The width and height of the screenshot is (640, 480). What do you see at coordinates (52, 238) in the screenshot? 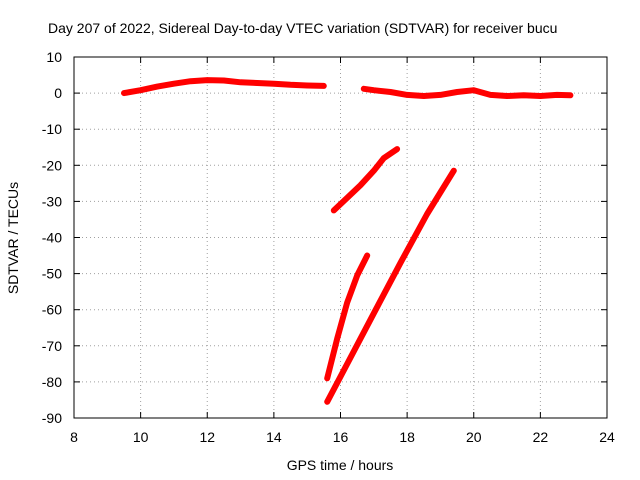
I see `y-tick-label: -40` at bounding box center [52, 238].